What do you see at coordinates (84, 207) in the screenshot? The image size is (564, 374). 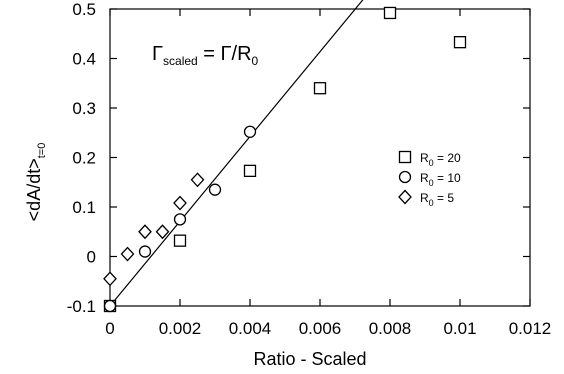 I see `y-tick-label: 0.1` at bounding box center [84, 207].